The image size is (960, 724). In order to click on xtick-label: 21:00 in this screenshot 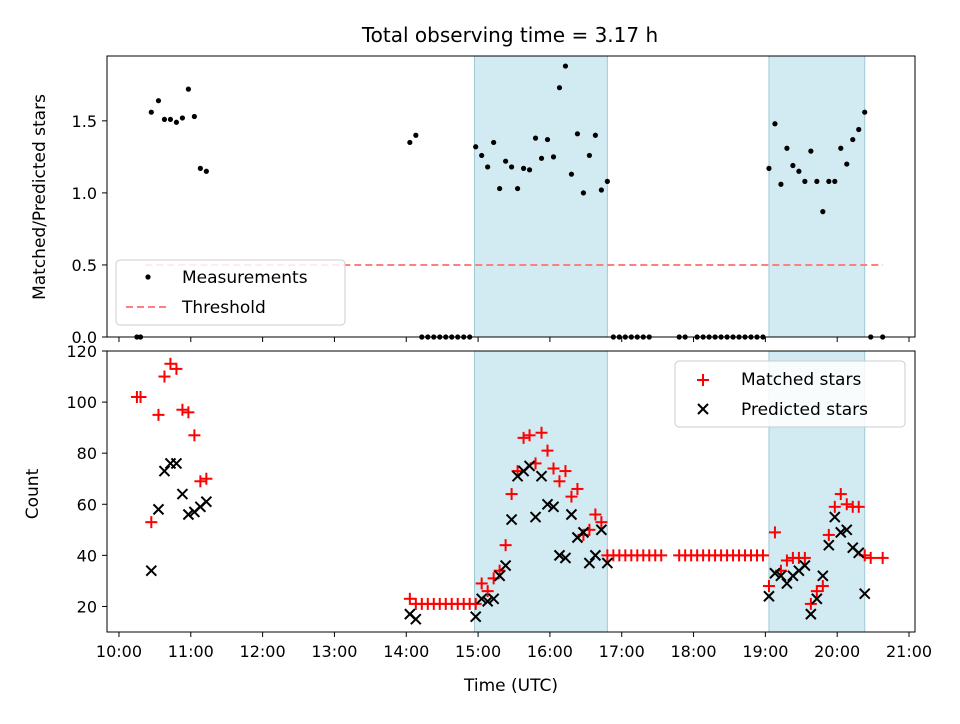, I will do `click(909, 651)`.